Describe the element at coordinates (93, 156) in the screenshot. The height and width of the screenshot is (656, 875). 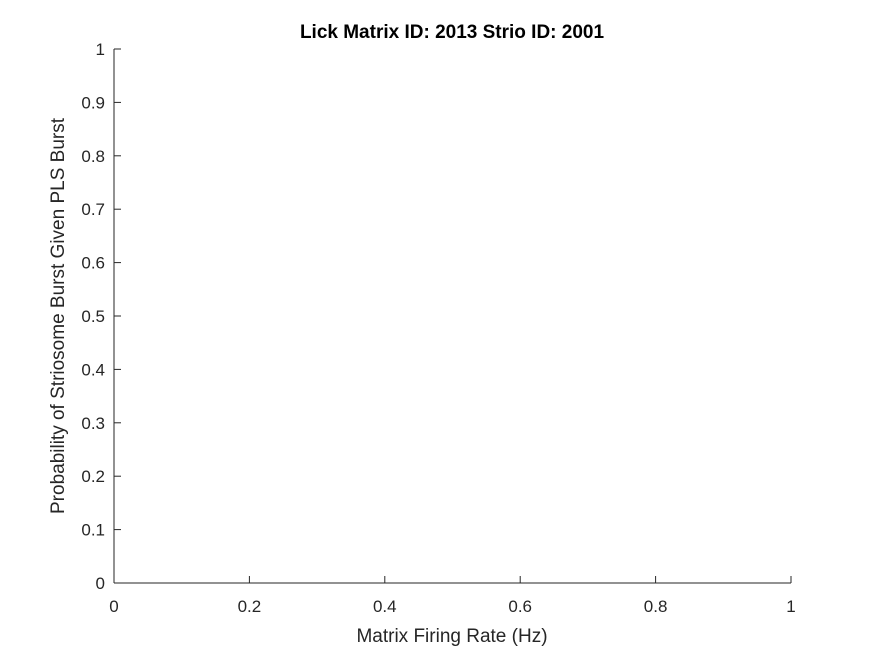
I see `y-tick-label: 0.8` at that location.